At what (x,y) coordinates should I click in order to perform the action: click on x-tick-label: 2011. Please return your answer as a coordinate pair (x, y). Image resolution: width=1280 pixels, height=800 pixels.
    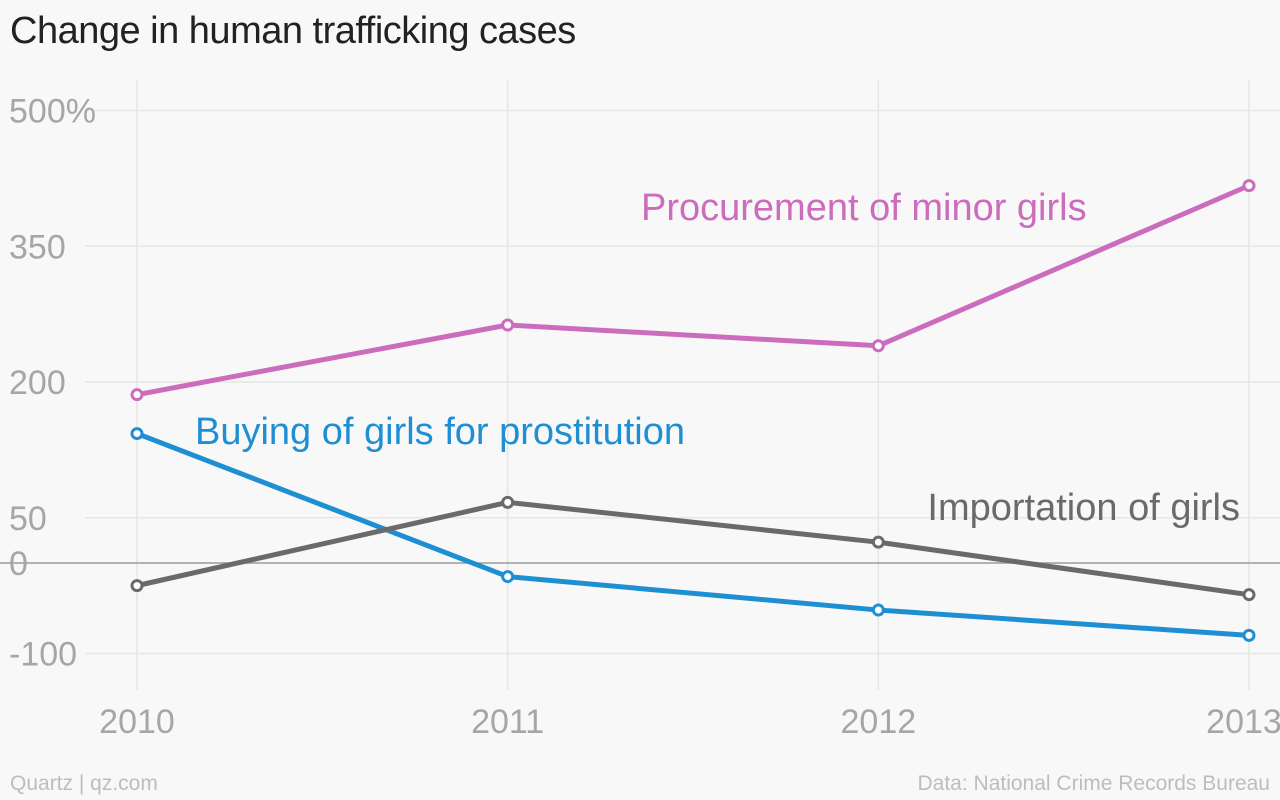
    Looking at the image, I should click on (507, 722).